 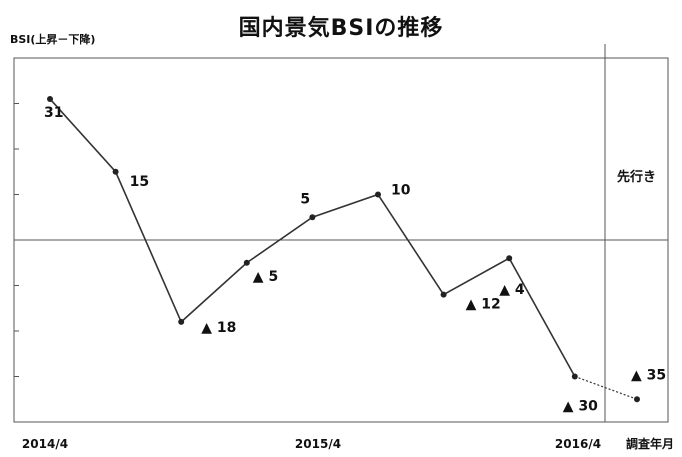 What do you see at coordinates (637, 399) in the screenshot?
I see `forecast-point` at bounding box center [637, 399].